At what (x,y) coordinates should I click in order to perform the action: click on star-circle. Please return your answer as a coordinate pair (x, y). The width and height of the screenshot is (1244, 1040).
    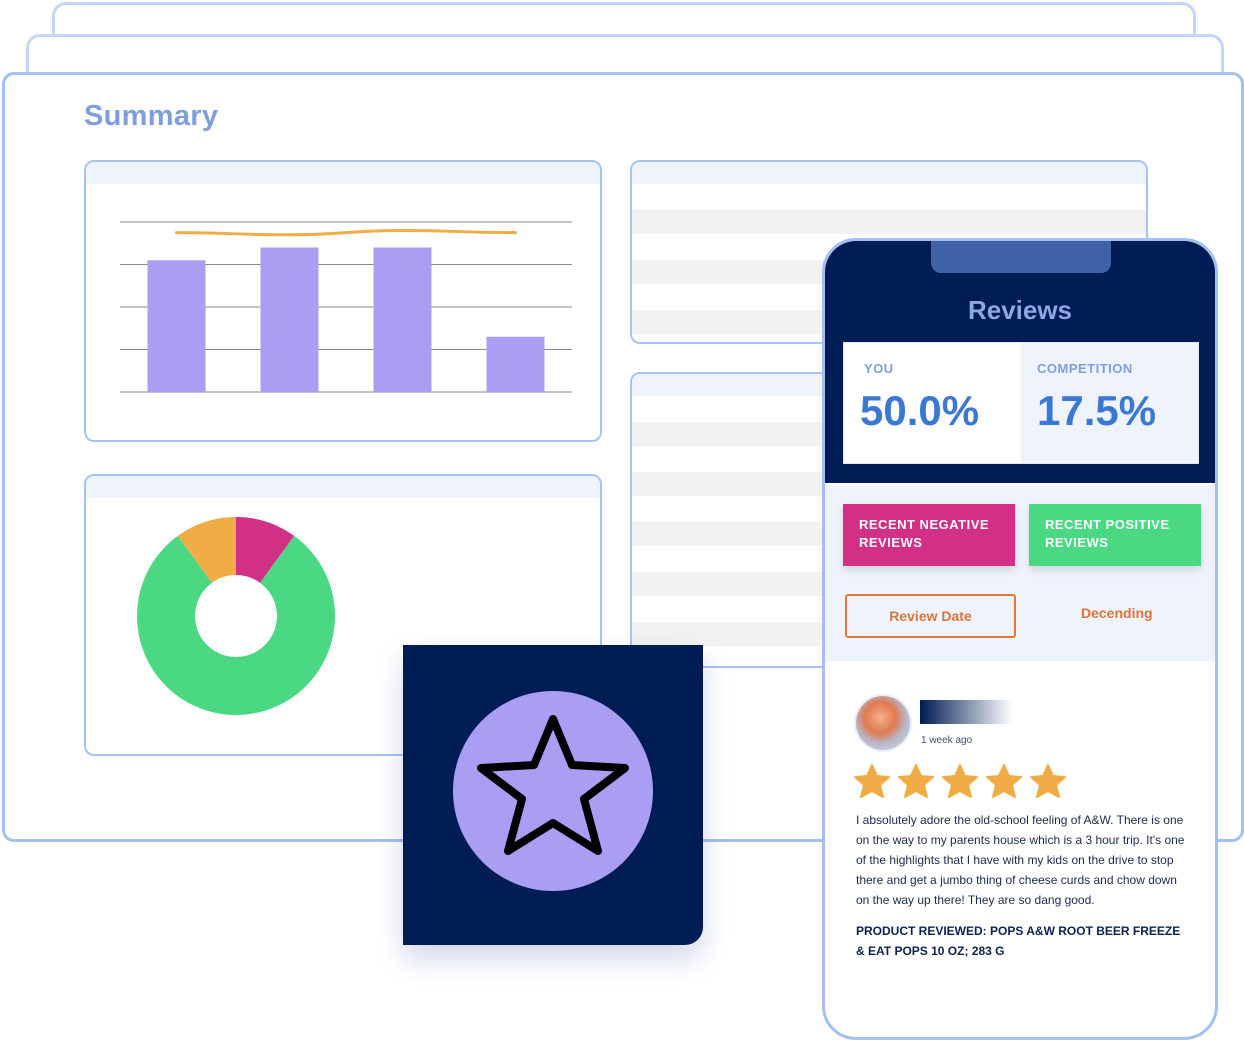
    Looking at the image, I should click on (553, 791).